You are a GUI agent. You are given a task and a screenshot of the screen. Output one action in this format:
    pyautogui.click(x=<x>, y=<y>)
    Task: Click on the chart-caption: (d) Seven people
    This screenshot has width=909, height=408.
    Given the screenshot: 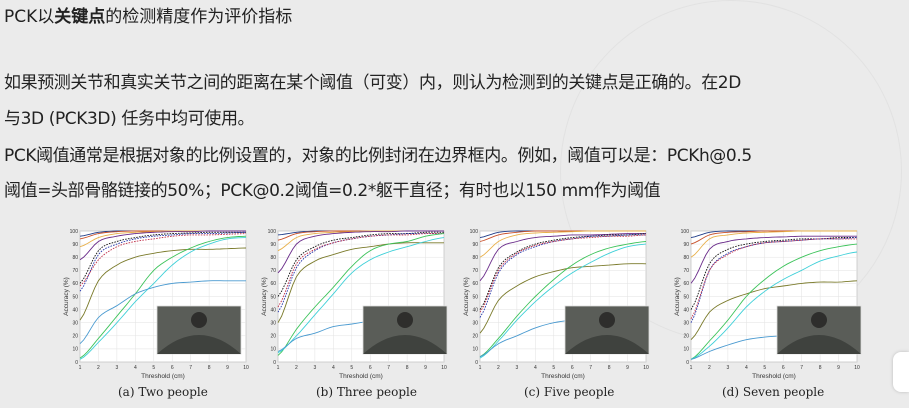 What is the action you would take?
    pyautogui.click(x=773, y=392)
    